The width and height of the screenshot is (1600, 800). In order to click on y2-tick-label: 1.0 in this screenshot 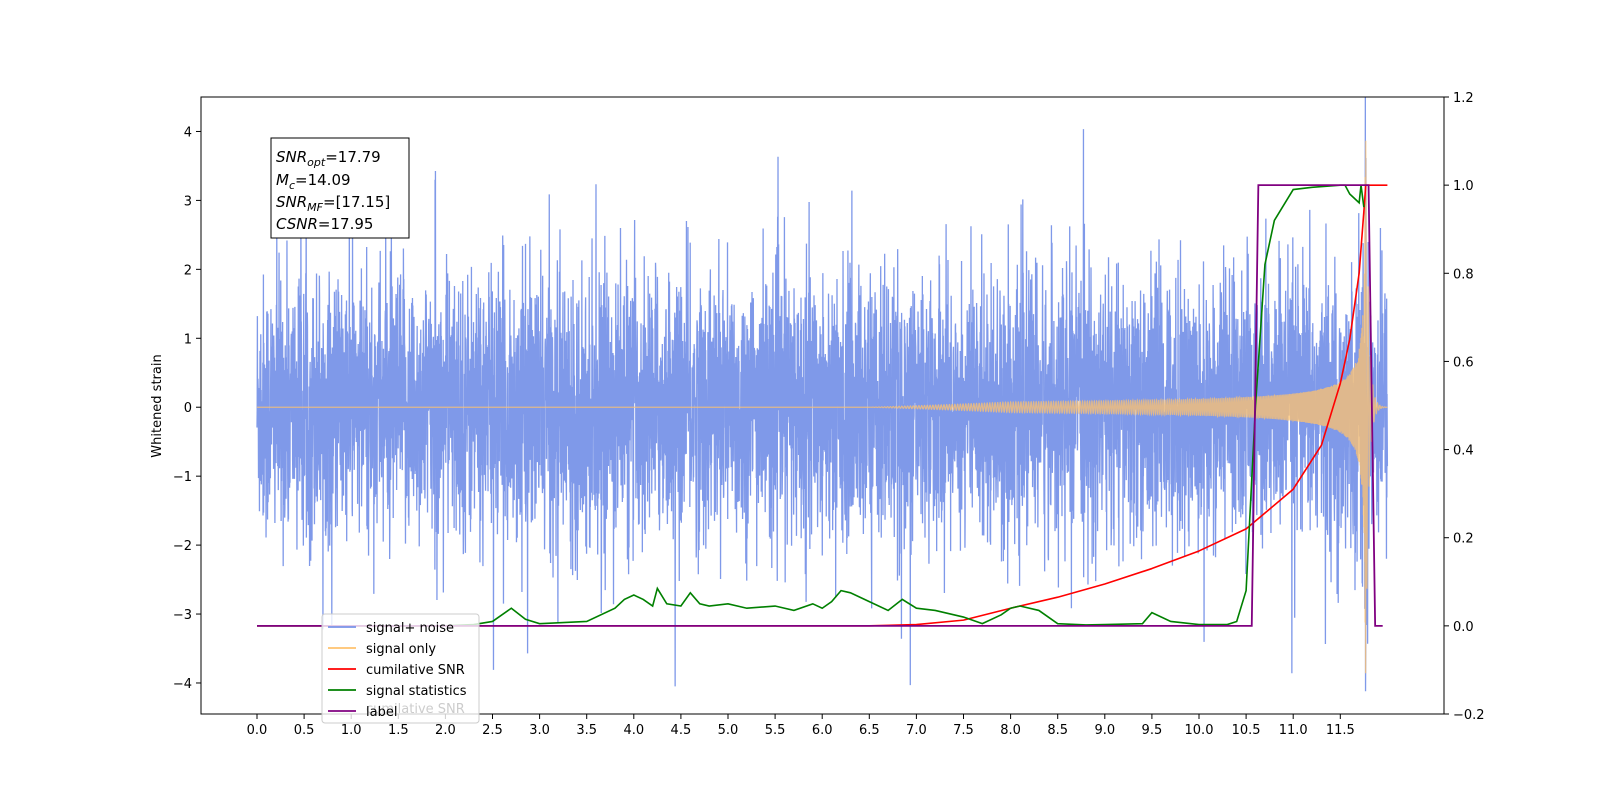, I will do `click(1463, 186)`.